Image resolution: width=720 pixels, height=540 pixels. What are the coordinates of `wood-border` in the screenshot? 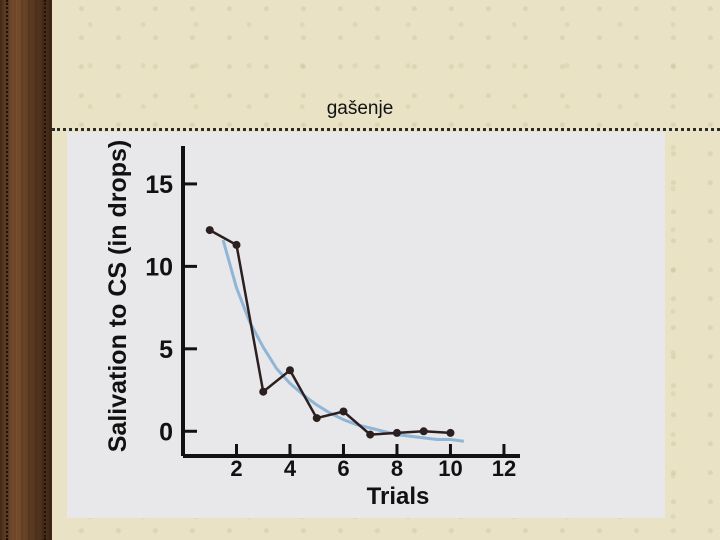 It's located at (26, 270).